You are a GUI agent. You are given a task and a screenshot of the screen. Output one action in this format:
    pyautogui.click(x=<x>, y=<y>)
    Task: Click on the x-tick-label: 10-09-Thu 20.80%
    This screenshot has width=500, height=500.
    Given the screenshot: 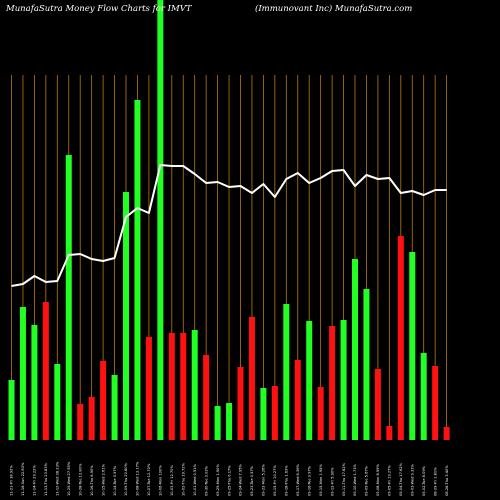 What is the action you would take?
    pyautogui.click(x=126, y=479)
    